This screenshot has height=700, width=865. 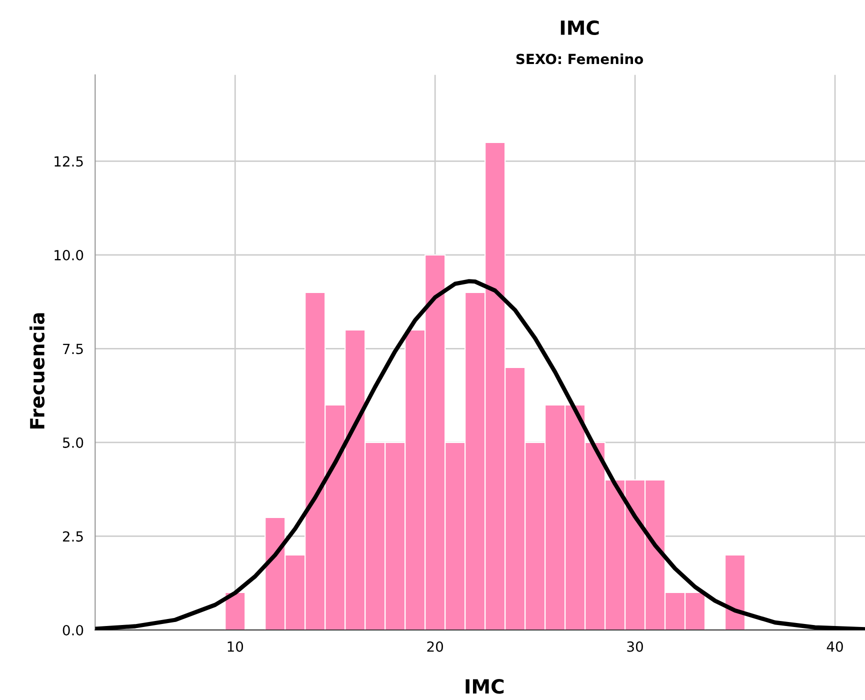 I want to click on y-tick-label: 5.0, so click(x=73, y=442).